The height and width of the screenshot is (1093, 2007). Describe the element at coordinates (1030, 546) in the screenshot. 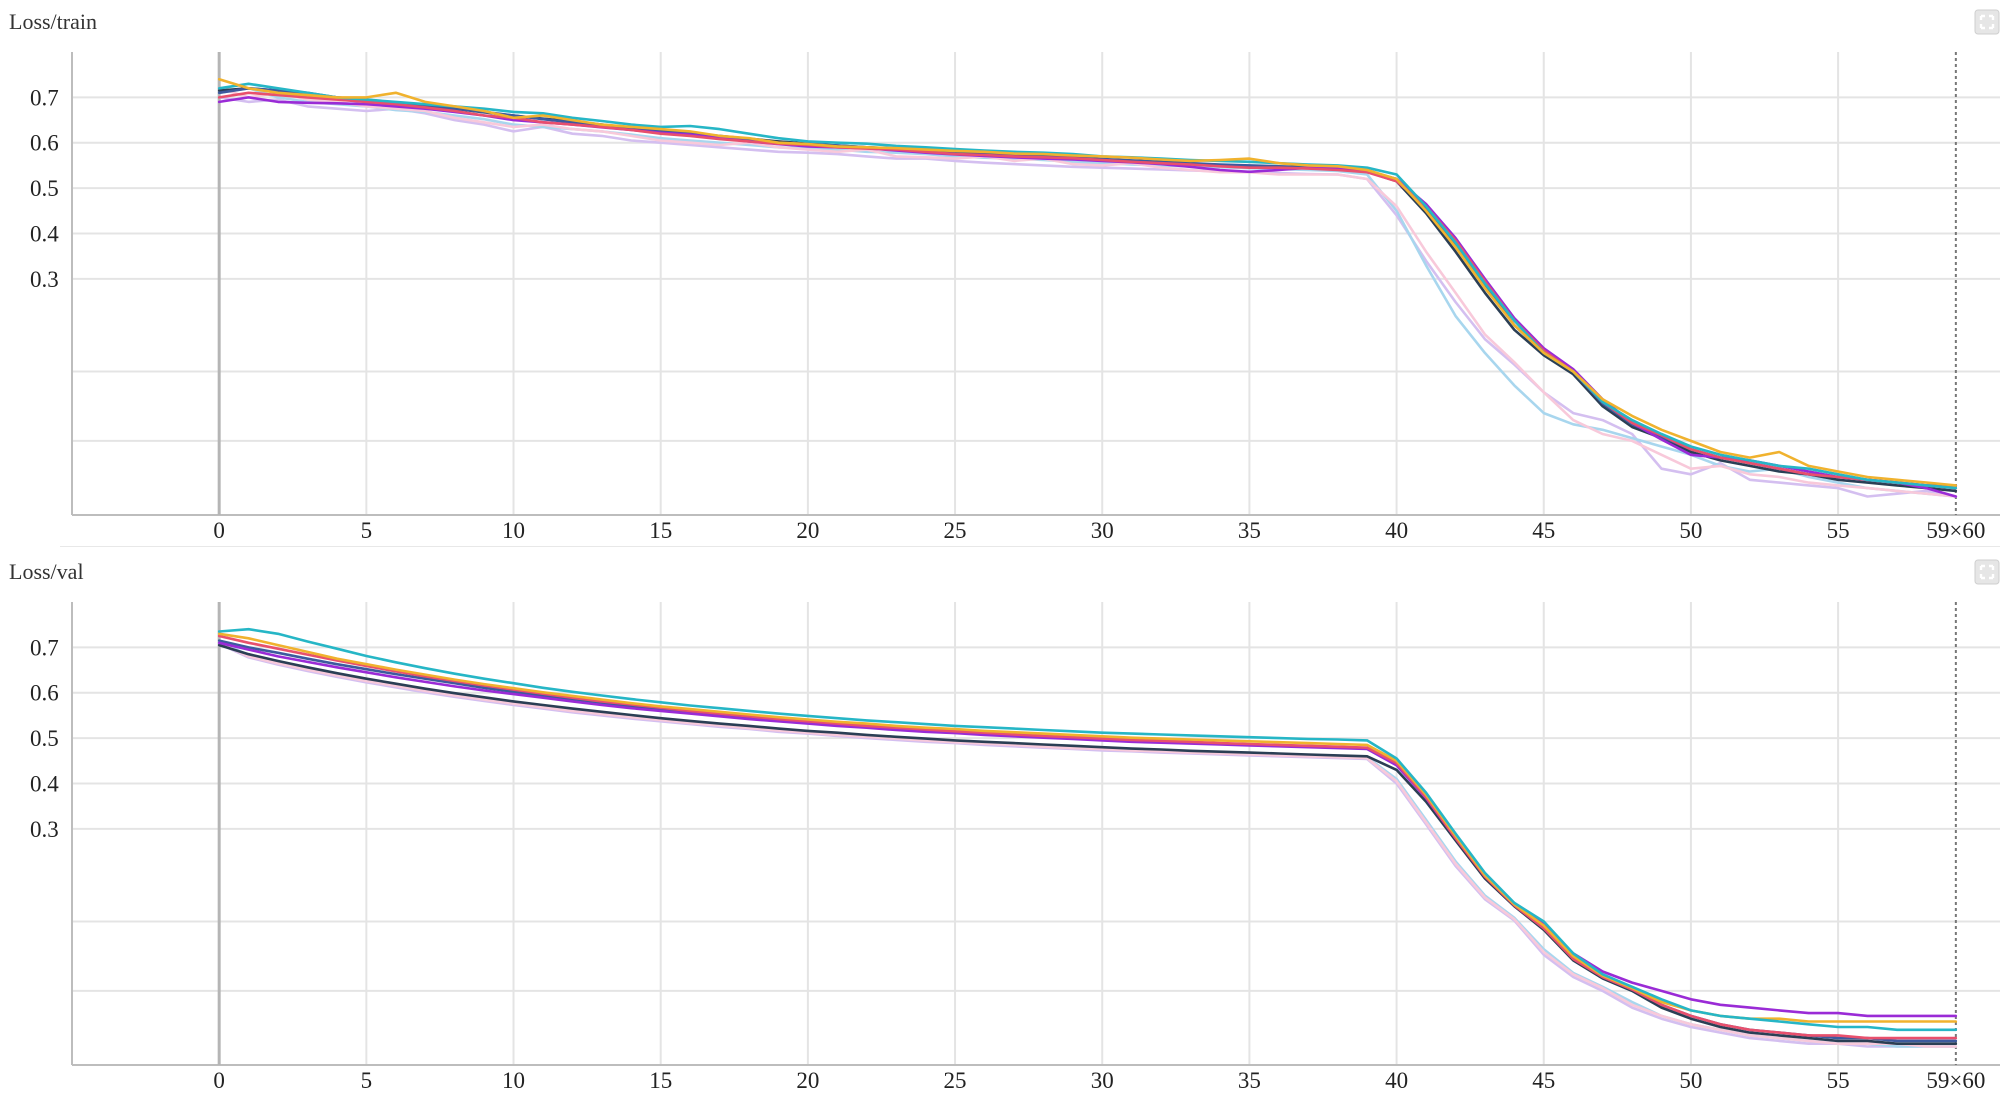

I see `panel-divider` at that location.